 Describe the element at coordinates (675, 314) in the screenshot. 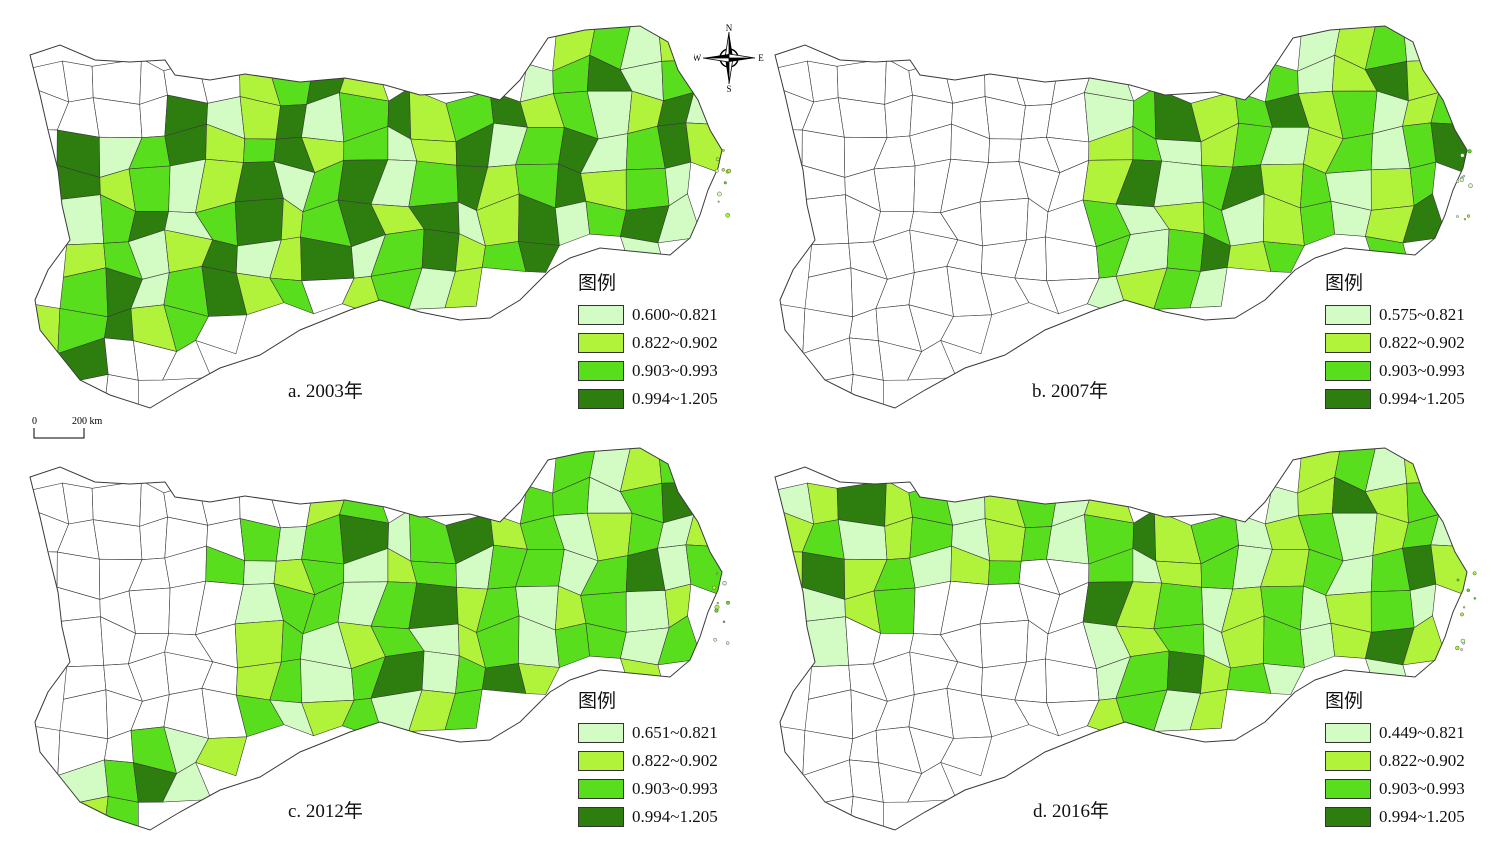

I see `legend-label: 0.600~0.821` at that location.